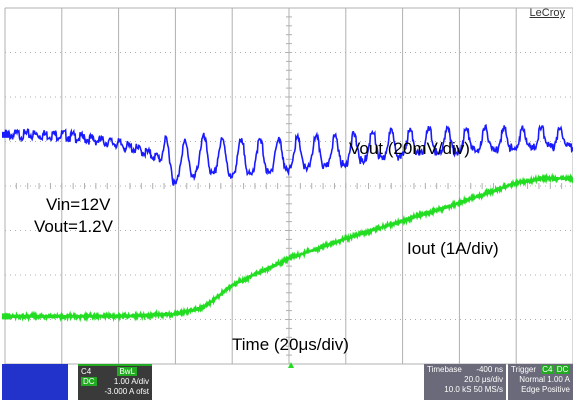 The height and width of the screenshot is (400, 573). What do you see at coordinates (547, 369) in the screenshot?
I see `trigger-badge-c4: C4` at bounding box center [547, 369].